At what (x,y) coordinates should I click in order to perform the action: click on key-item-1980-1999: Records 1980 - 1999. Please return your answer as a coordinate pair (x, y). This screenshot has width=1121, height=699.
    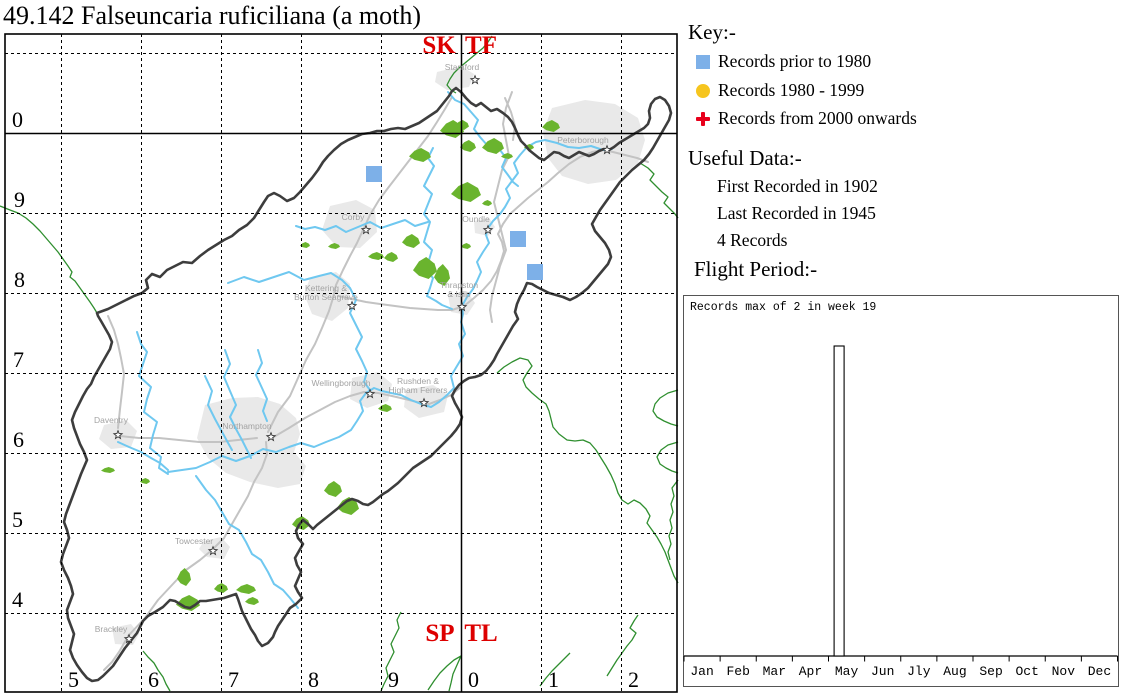
    Looking at the image, I should click on (780, 90).